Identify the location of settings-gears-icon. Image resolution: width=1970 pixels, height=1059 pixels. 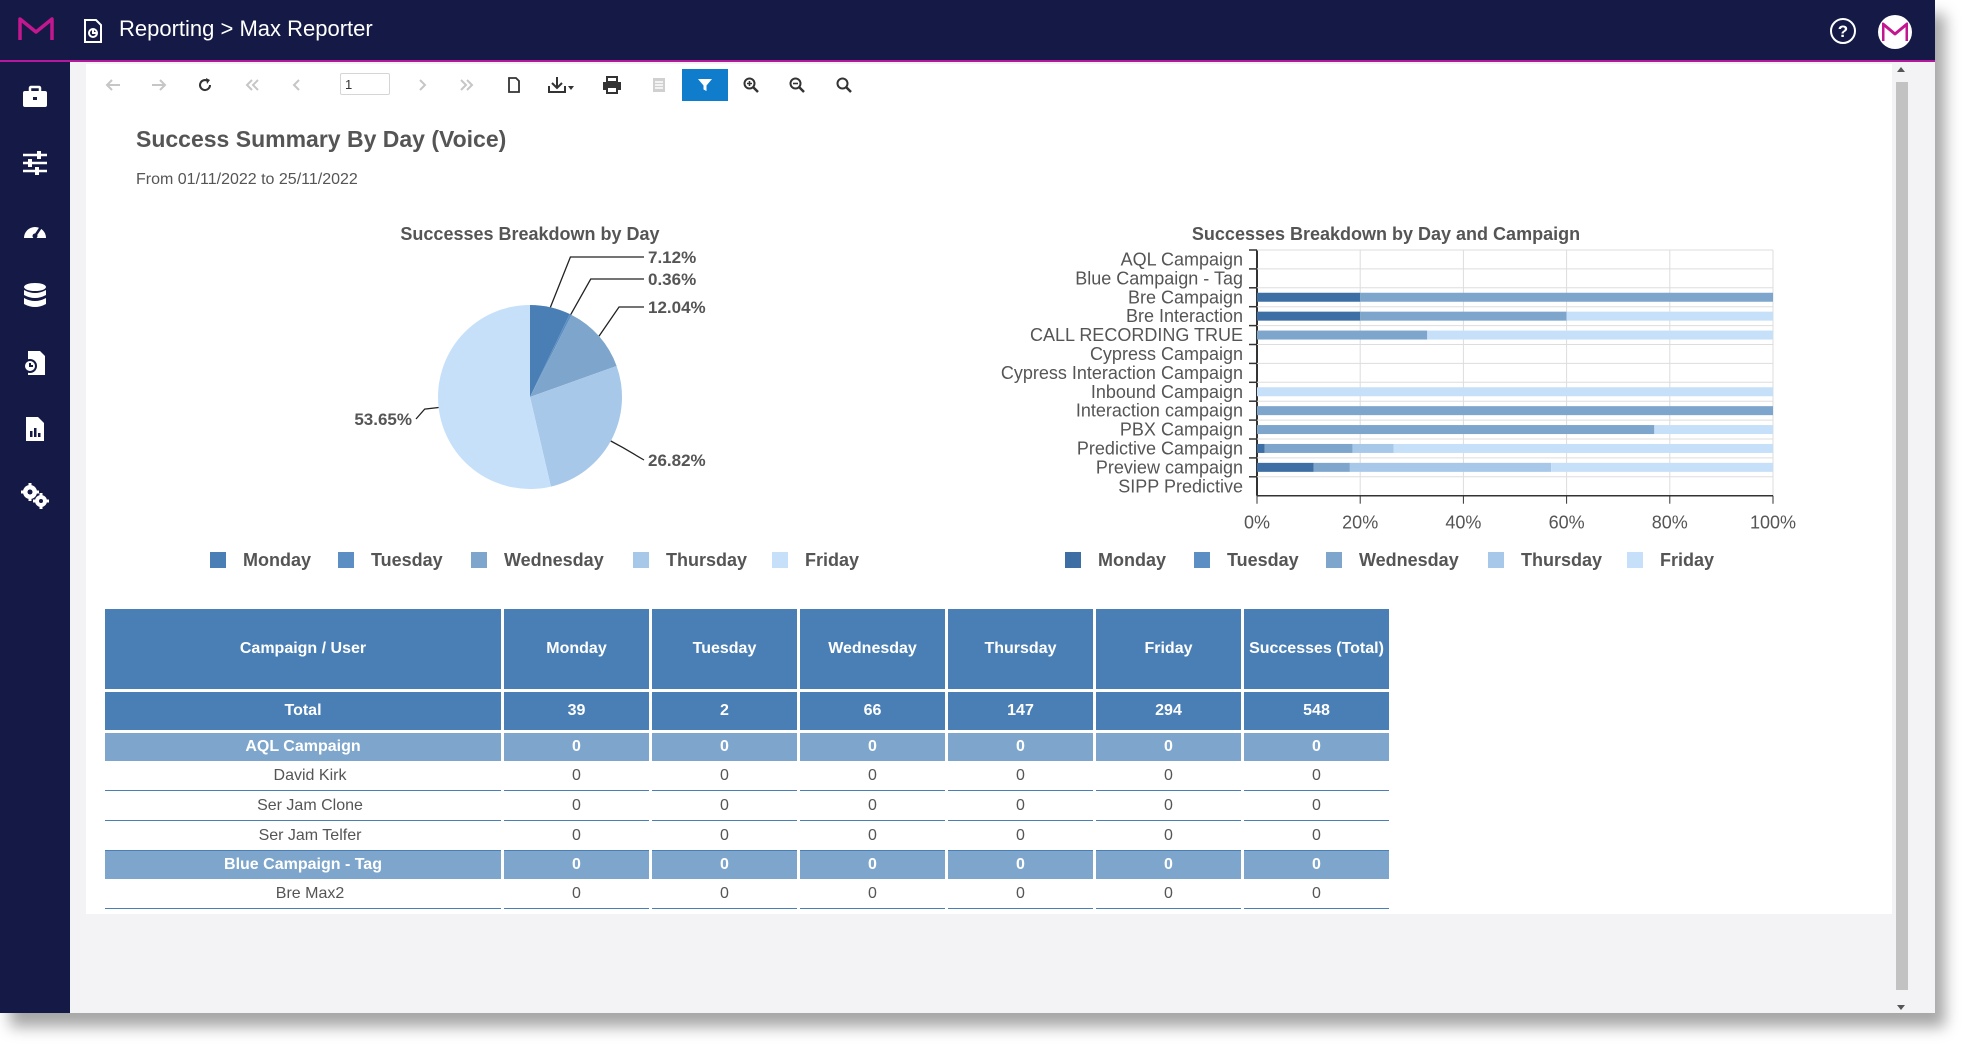
(35, 496).